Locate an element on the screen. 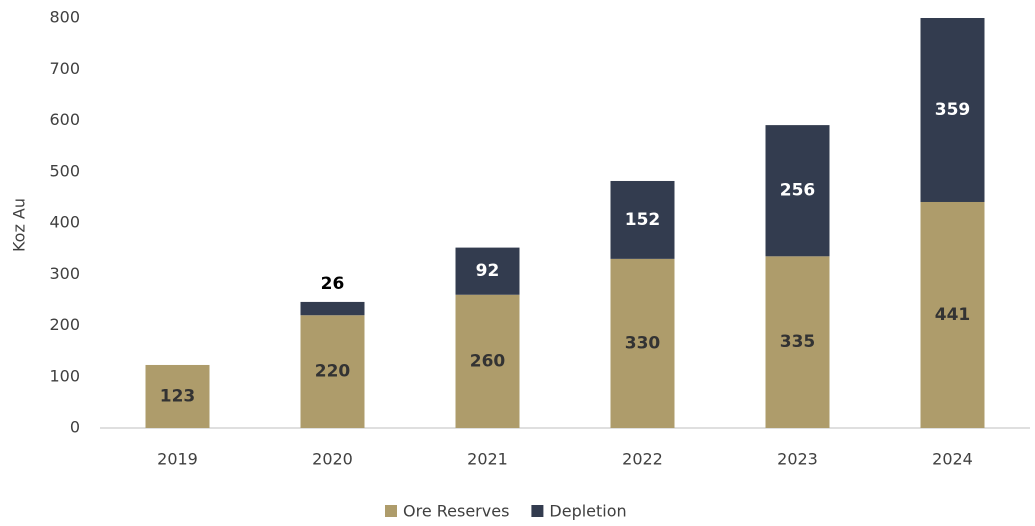 The height and width of the screenshot is (526, 1035). data-label: 123 is located at coordinates (178, 396).